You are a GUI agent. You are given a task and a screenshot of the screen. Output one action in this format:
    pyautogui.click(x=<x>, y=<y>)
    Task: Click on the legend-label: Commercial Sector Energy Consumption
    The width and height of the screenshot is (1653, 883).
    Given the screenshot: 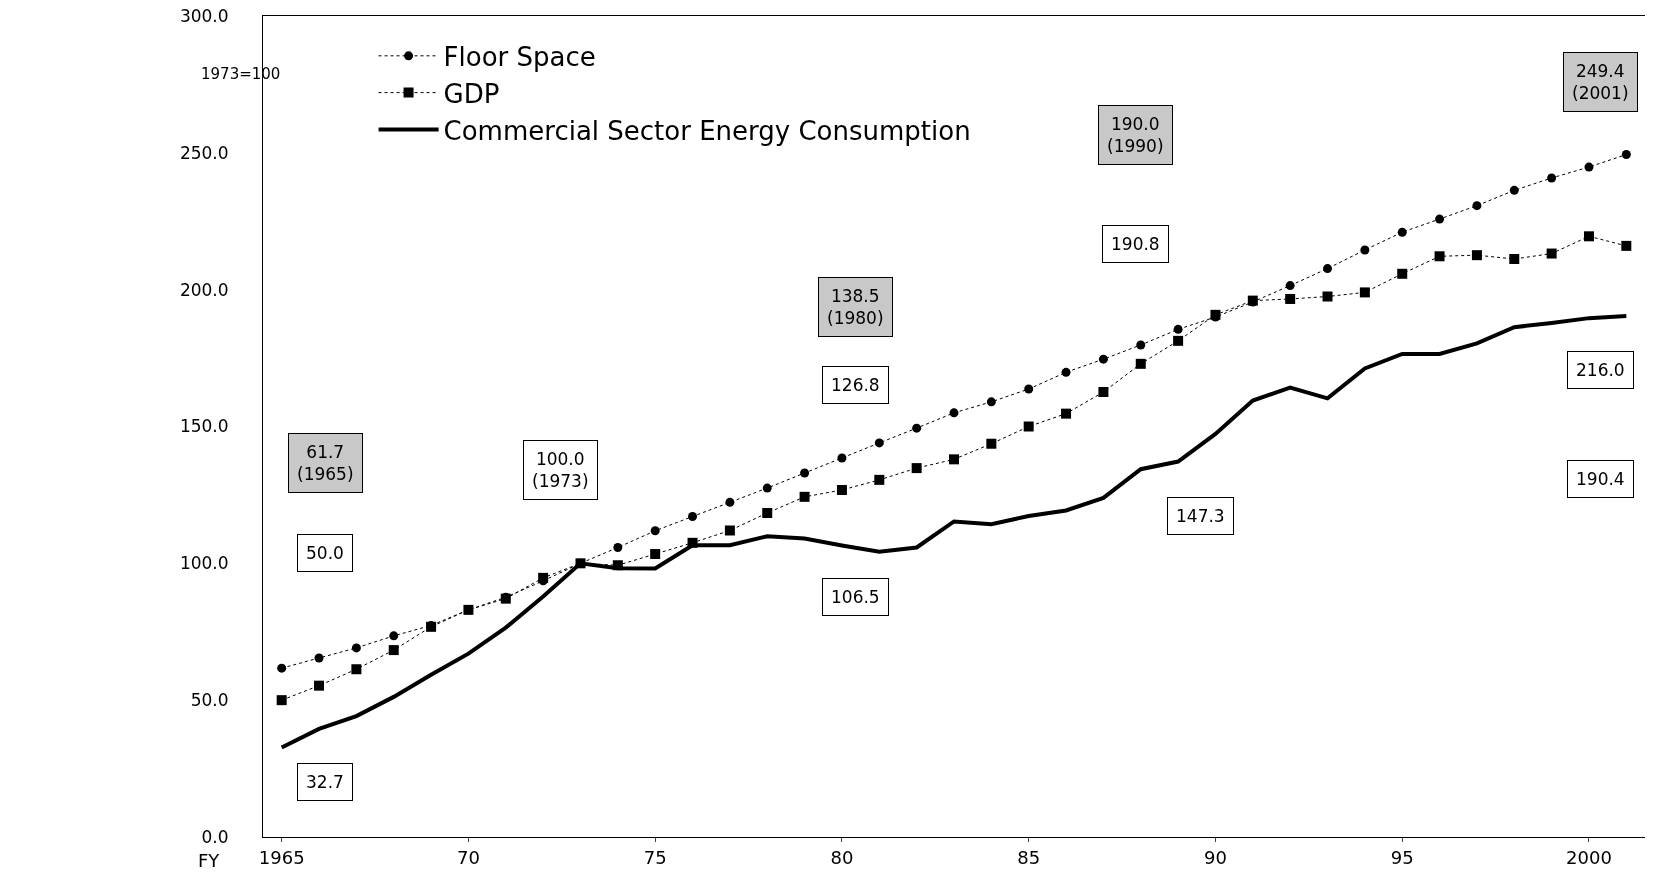 What is the action you would take?
    pyautogui.click(x=707, y=130)
    